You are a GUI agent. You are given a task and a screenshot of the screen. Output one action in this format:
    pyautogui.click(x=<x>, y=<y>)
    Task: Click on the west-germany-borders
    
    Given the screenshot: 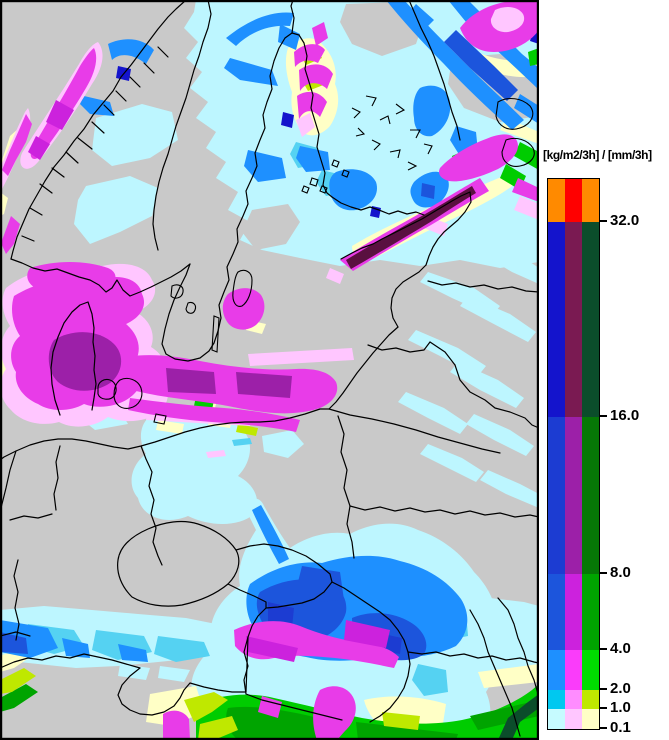 What is the action you would take?
    pyautogui.click(x=30, y=543)
    